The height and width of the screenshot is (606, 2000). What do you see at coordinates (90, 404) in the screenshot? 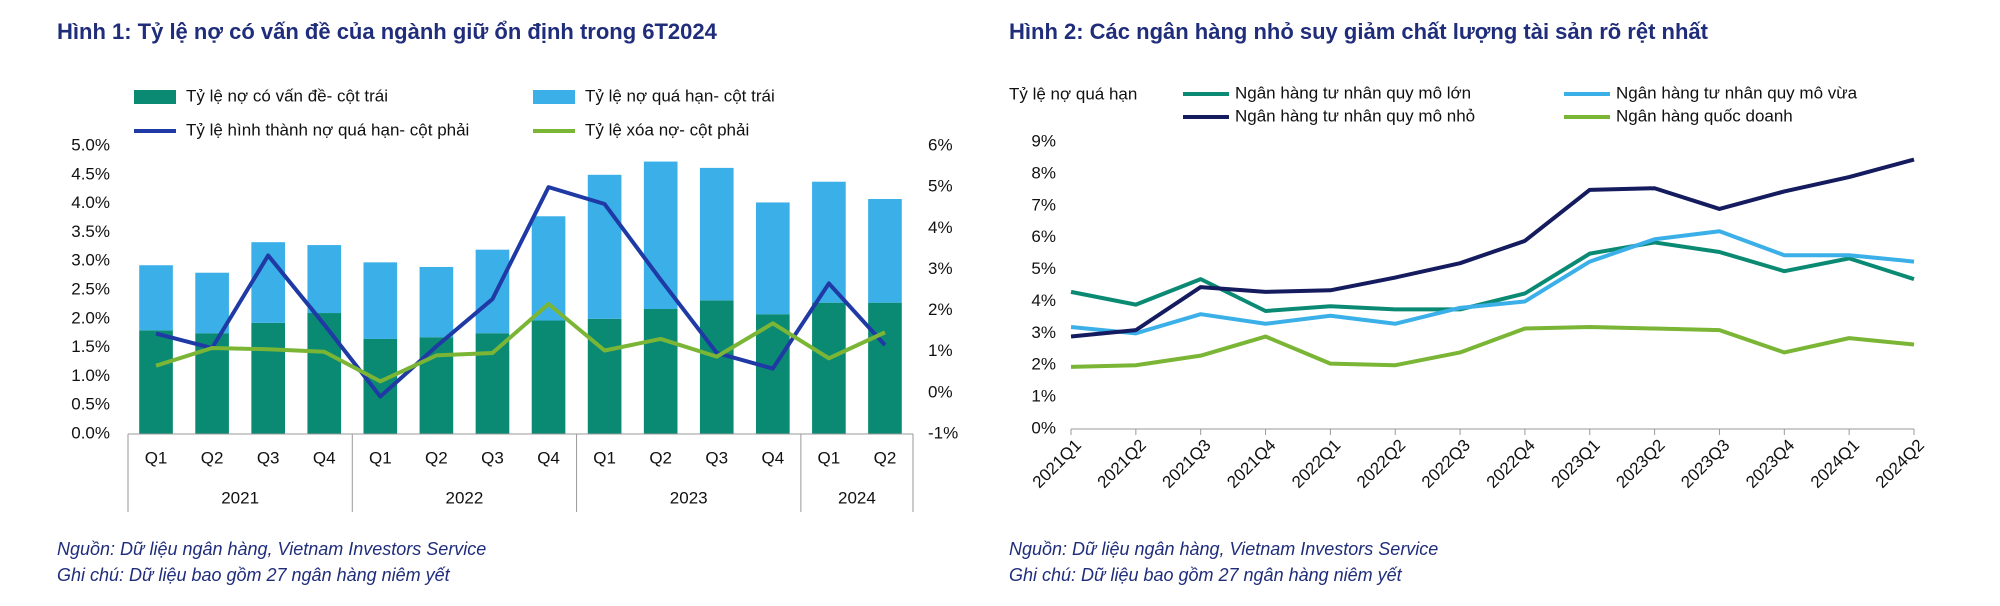
I see `y-tick-label: 0.5%` at bounding box center [90, 404].